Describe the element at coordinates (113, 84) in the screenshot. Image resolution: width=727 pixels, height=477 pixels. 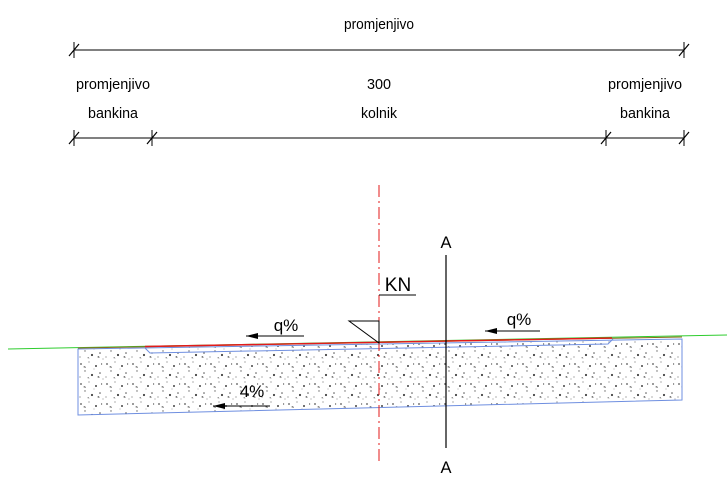
I see `left-dimension-label: promjenjivo` at that location.